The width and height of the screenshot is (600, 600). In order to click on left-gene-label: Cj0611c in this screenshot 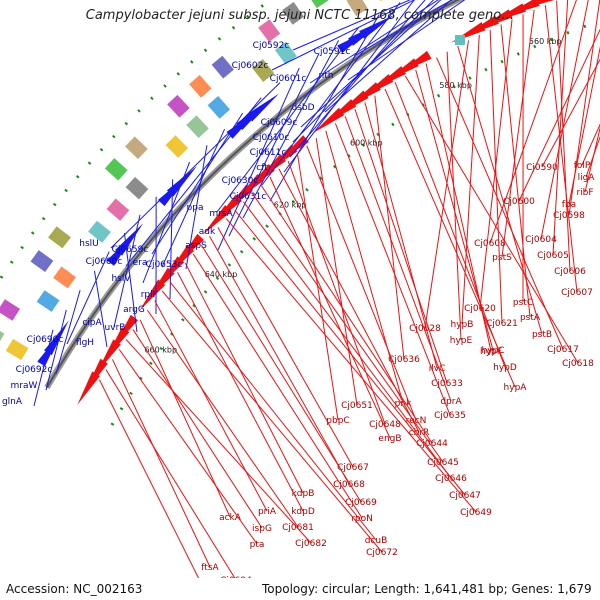, I will do `click(268, 153)`.